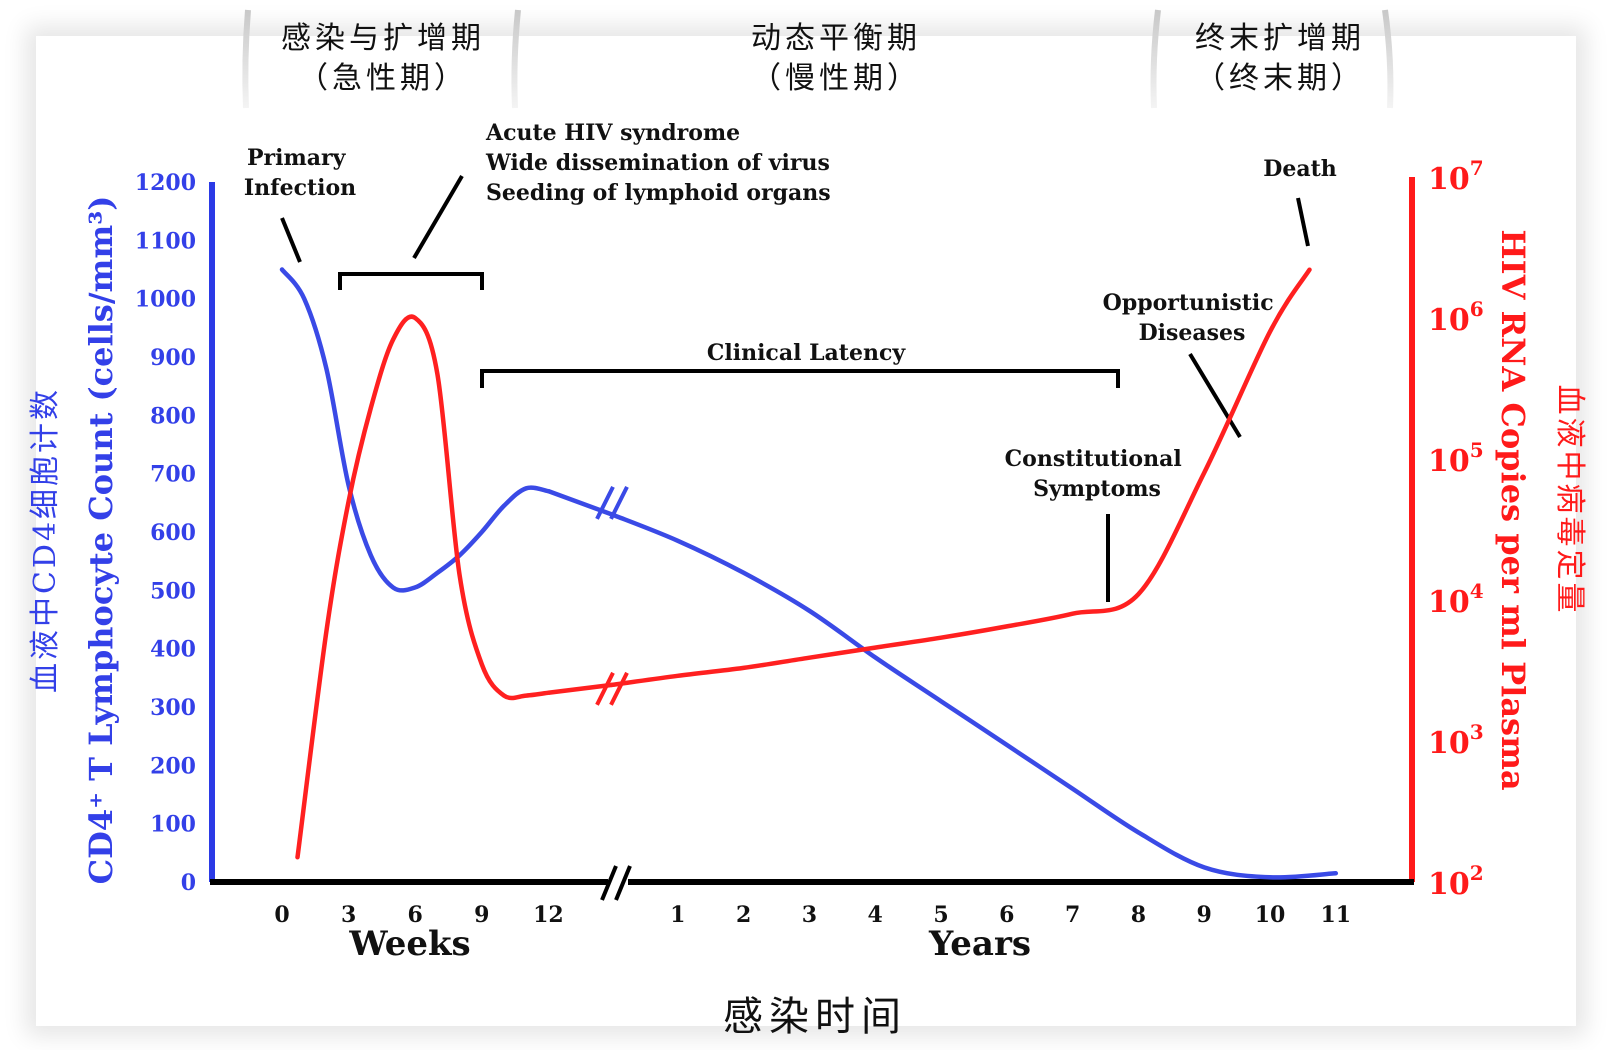 This screenshot has height=1050, width=1607. What do you see at coordinates (173, 650) in the screenshot?
I see `left-tick-label: 400` at bounding box center [173, 650].